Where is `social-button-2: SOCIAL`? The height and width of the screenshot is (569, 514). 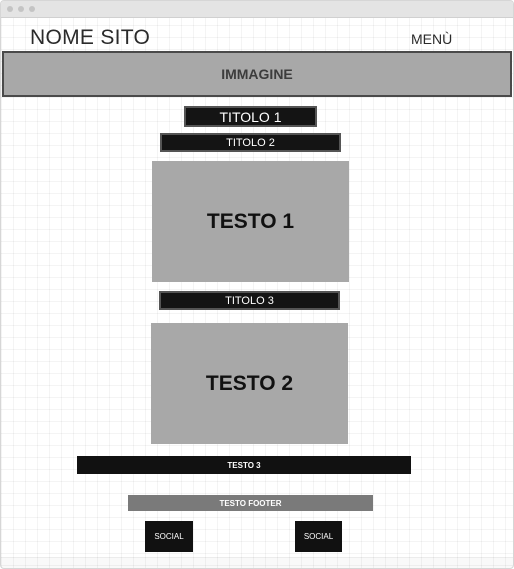
social-button-2: SOCIAL is located at coordinates (318, 536).